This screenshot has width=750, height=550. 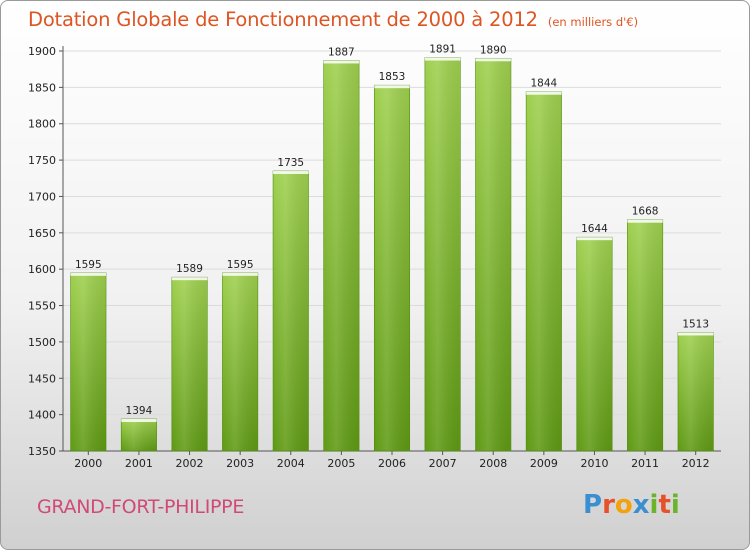 What do you see at coordinates (42, 415) in the screenshot?
I see `y-tick-label: 1400` at bounding box center [42, 415].